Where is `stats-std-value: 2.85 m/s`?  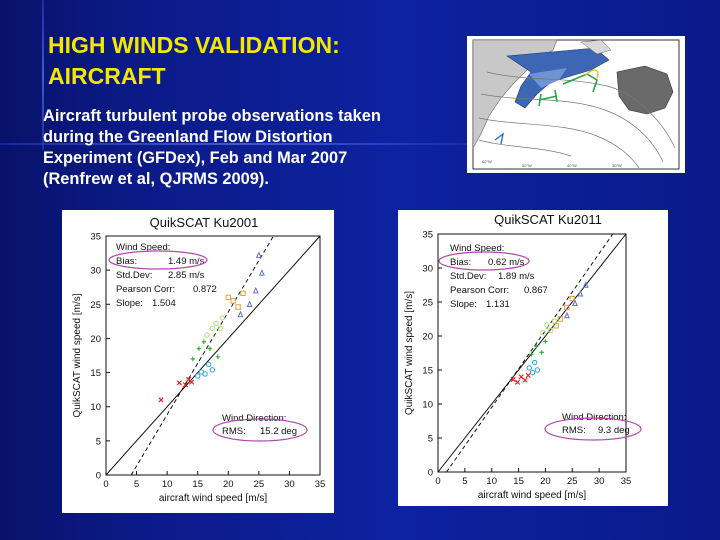 stats-std-value: 2.85 m/s is located at coordinates (186, 275).